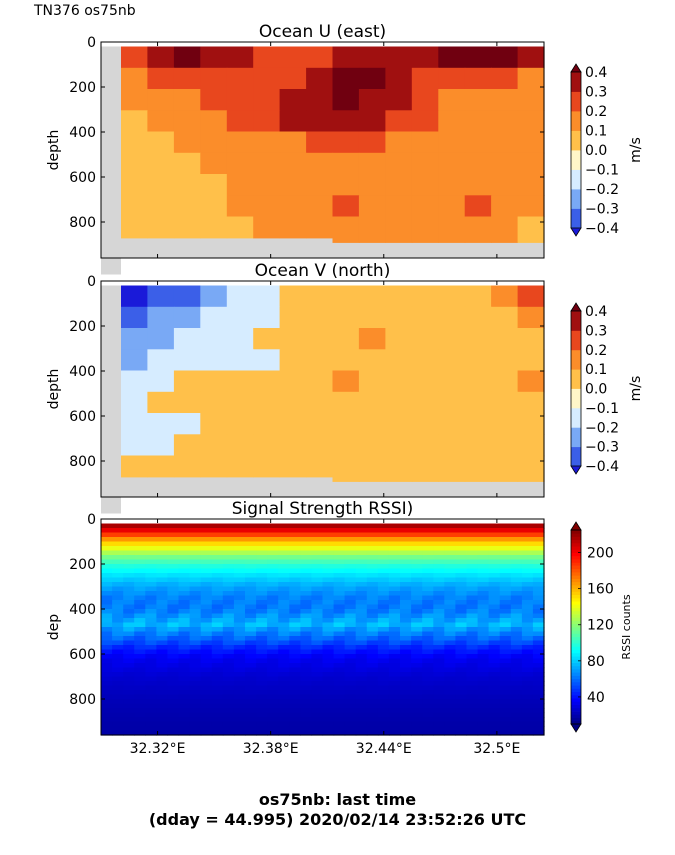 Image resolution: width=675 pixels, height=855 pixels. Describe the element at coordinates (82, 88) in the screenshot. I see `y-tick-label: 200` at that location.